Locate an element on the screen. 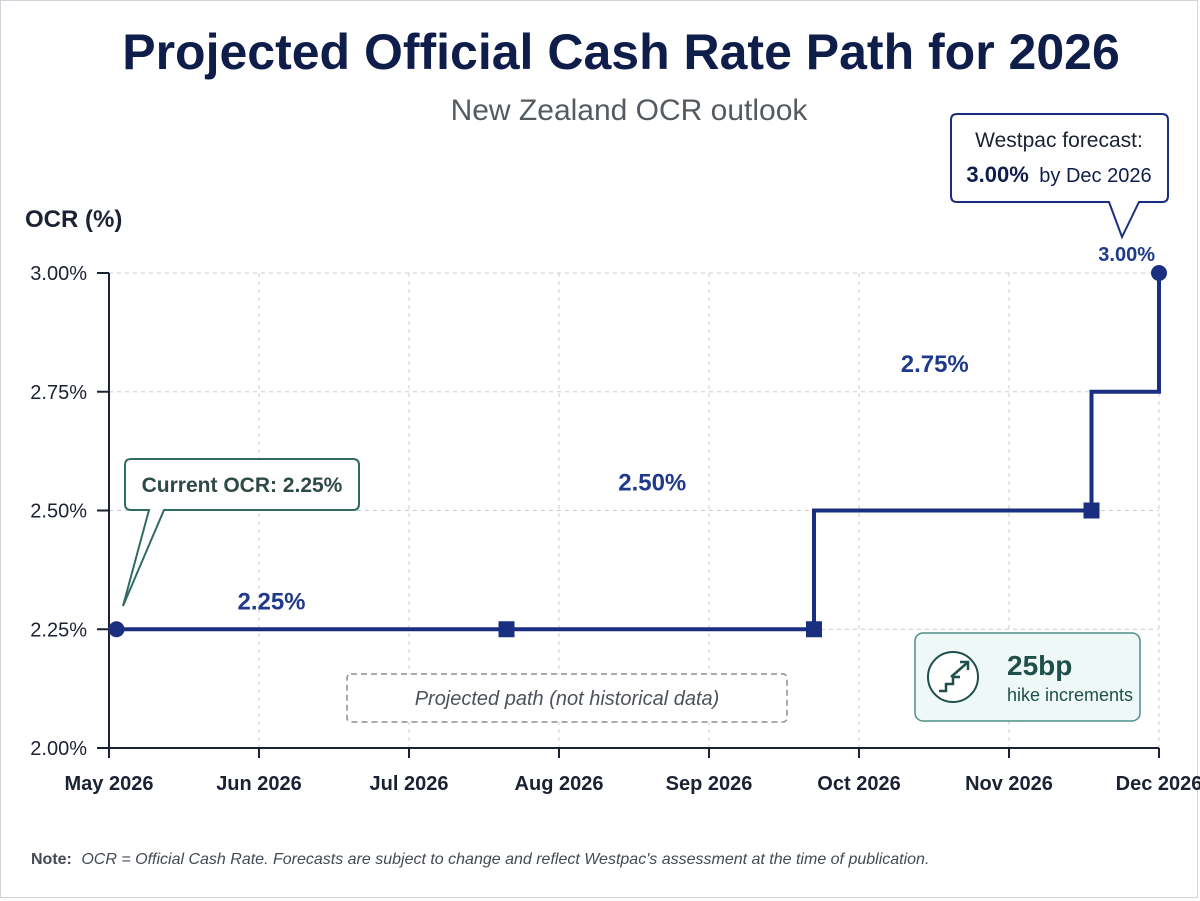  x-tick-label: May 2026 is located at coordinates (109, 784).